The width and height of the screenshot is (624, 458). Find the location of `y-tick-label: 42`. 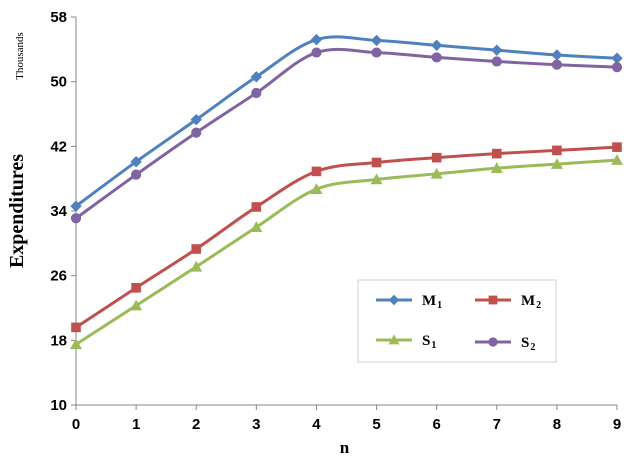

y-tick-label: 42 is located at coordinates (58, 146).